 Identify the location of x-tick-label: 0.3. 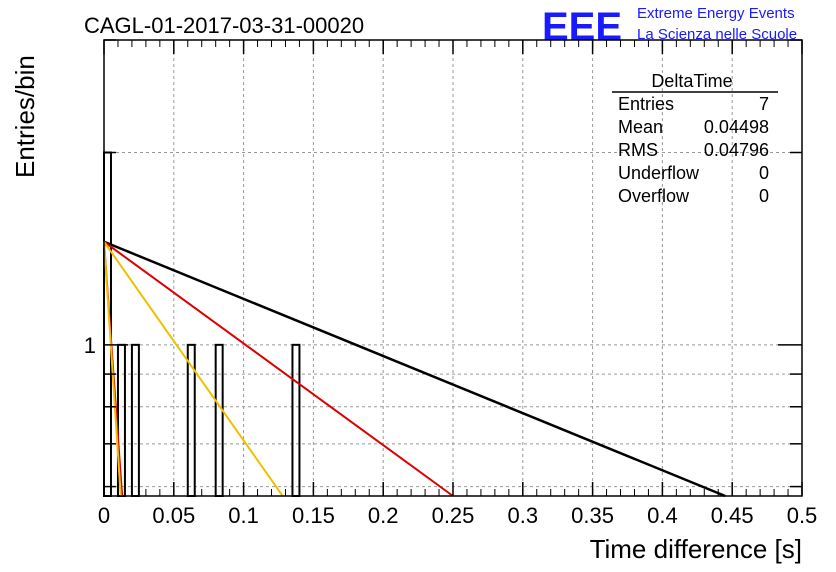
(523, 515).